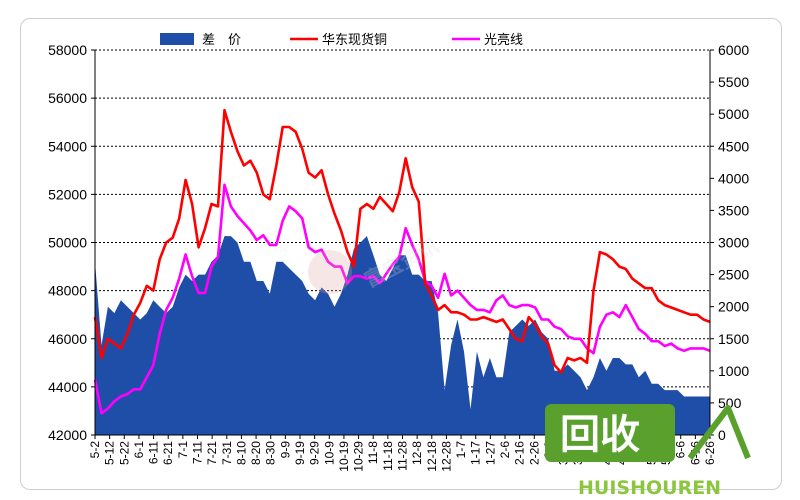  I want to click on x-tick-label: 6-6, so click(681, 450).